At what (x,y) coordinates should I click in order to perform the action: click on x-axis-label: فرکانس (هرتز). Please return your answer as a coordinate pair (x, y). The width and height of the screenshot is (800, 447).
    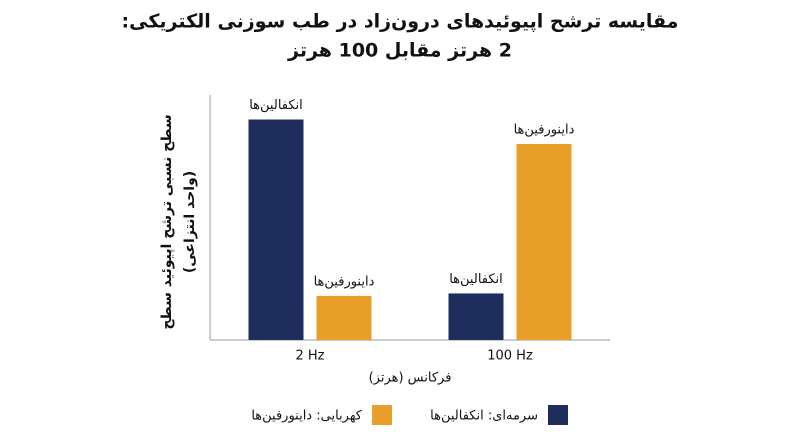
    Looking at the image, I should click on (410, 378).